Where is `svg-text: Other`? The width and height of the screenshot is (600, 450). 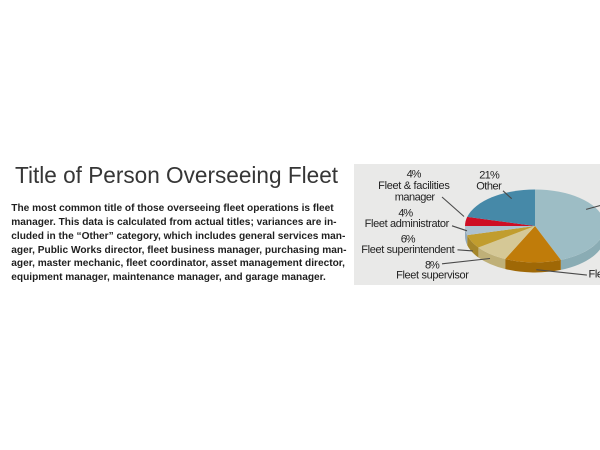
svg-text: Other is located at coordinates (489, 187).